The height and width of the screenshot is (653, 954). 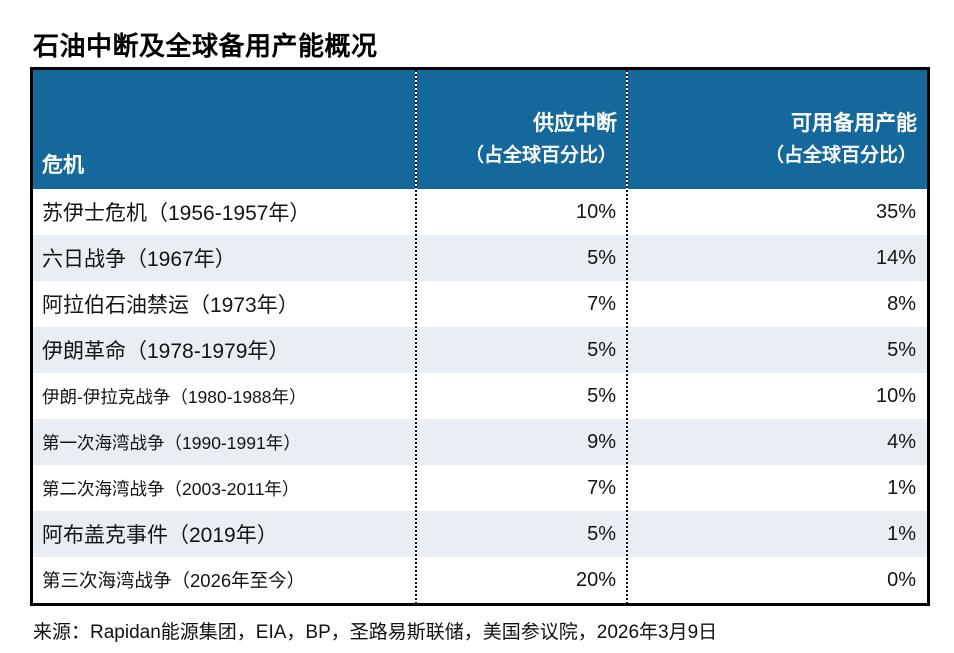 What do you see at coordinates (777, 258) in the screenshot?
I see `spare-capacity-cell: 14%` at bounding box center [777, 258].